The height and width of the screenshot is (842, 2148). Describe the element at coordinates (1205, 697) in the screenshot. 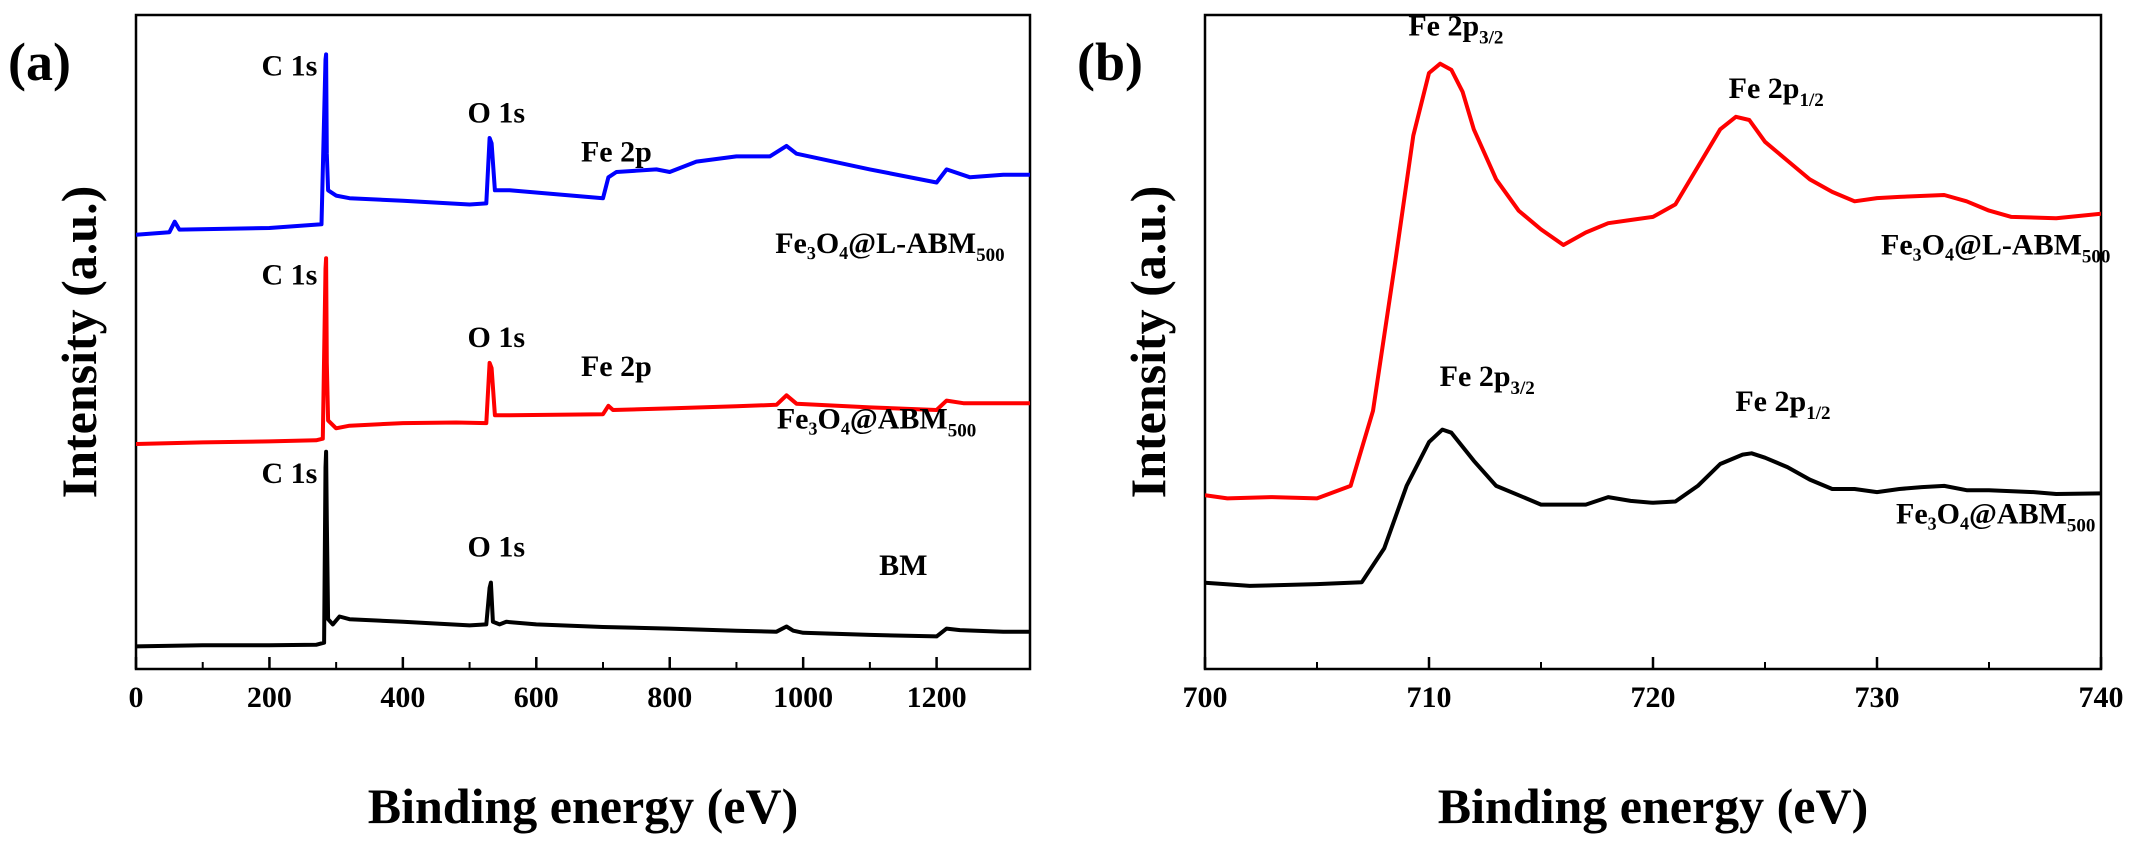

I see `x-tick-label: 700` at that location.